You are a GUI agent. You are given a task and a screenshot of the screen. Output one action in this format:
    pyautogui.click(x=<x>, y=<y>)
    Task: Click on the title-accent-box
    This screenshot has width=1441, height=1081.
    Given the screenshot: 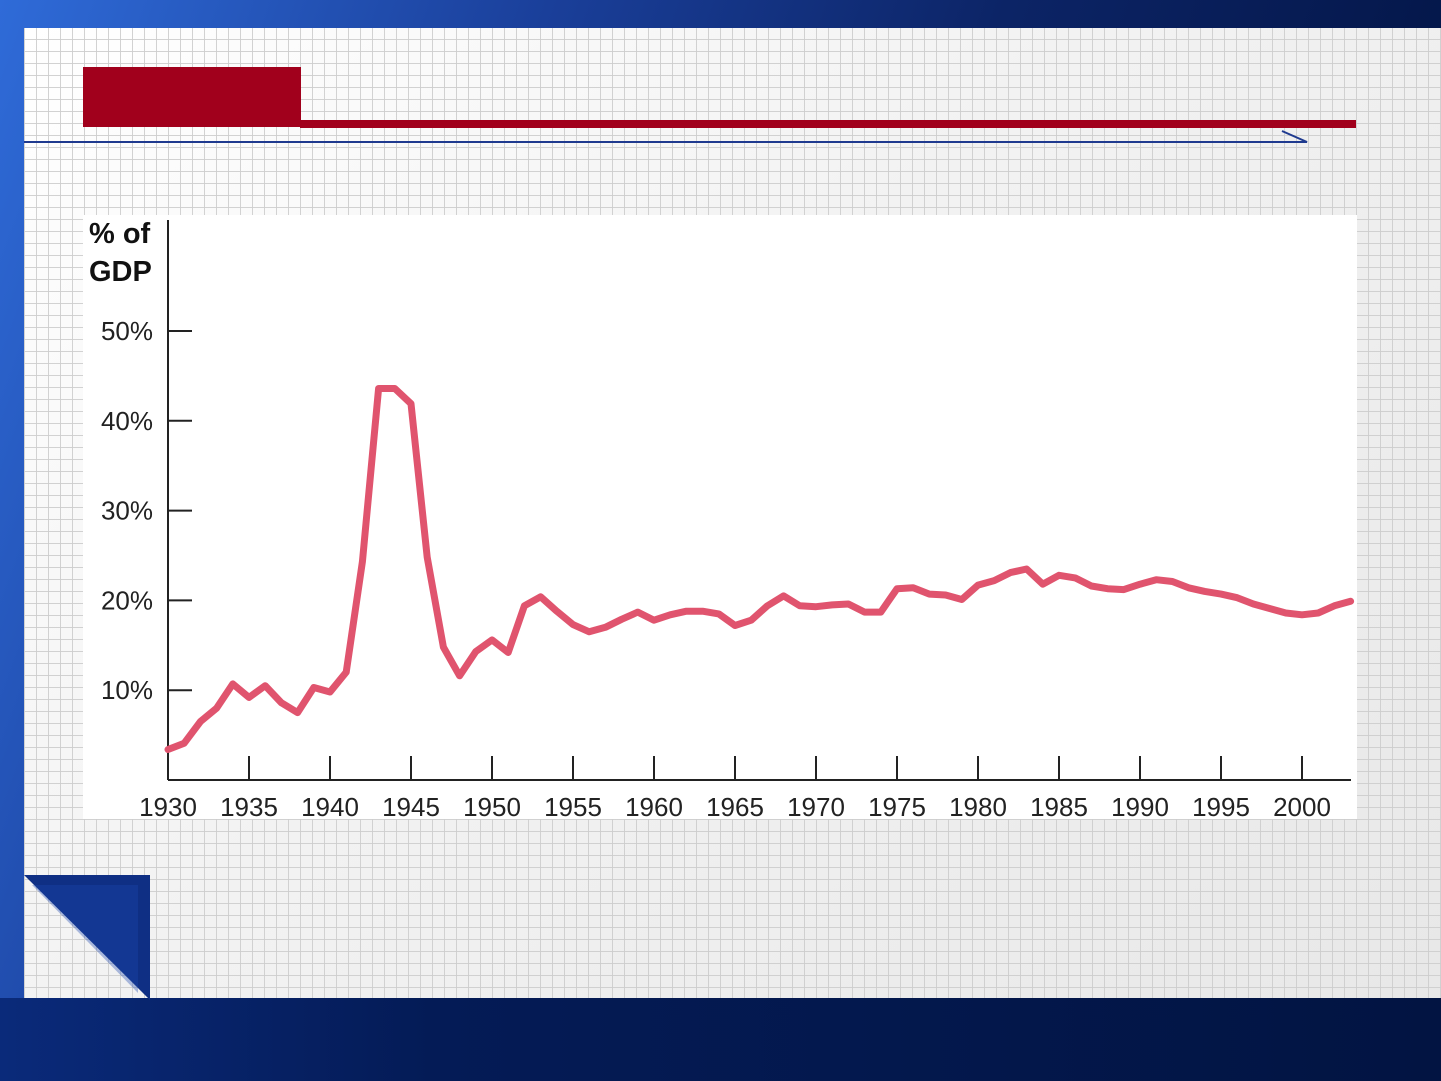 What is the action you would take?
    pyautogui.click(x=192, y=97)
    